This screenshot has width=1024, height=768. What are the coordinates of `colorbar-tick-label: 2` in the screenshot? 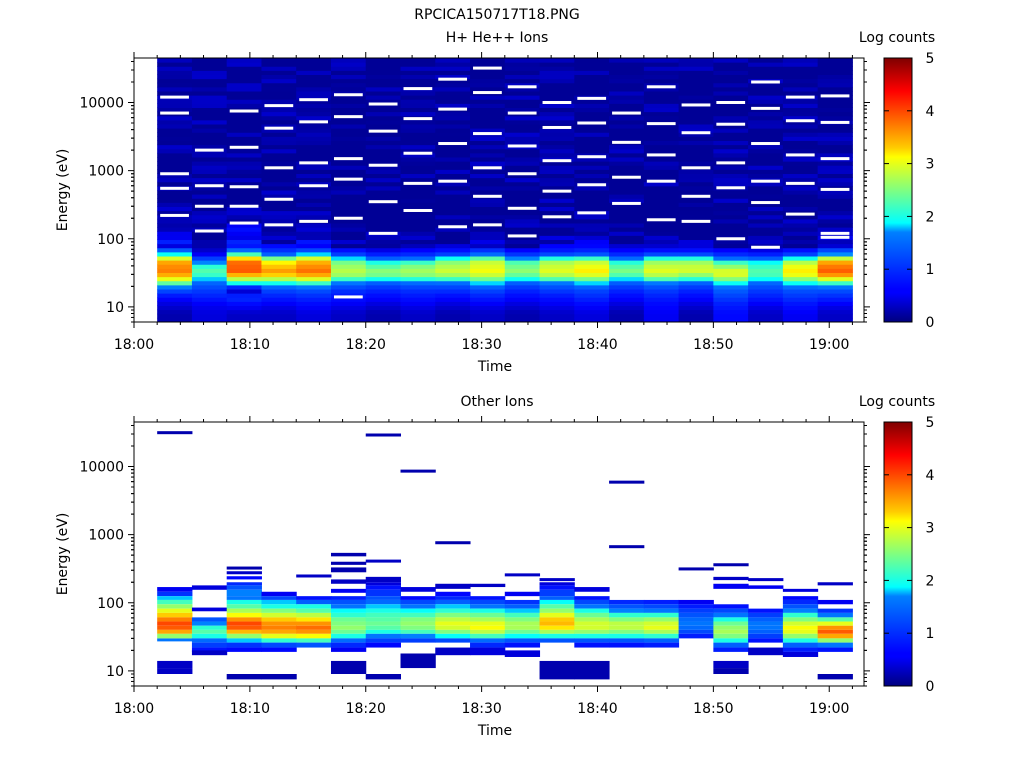 It's located at (930, 581).